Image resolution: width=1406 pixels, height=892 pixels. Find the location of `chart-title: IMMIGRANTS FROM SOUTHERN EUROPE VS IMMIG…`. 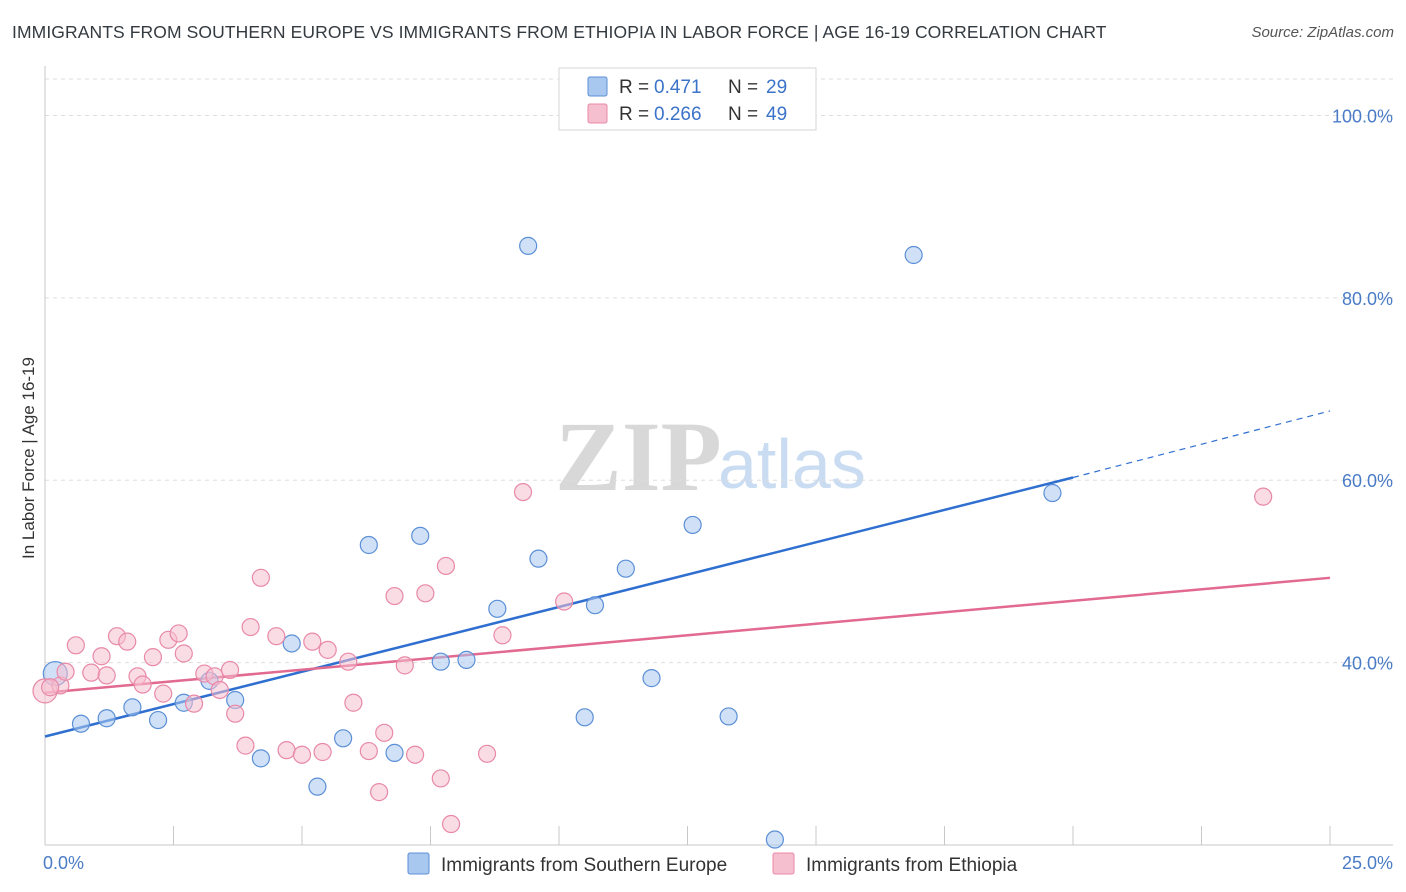

chart-title: IMMIGRANTS FROM SOUTHERN EUROPE VS IMMIG… is located at coordinates (559, 32).